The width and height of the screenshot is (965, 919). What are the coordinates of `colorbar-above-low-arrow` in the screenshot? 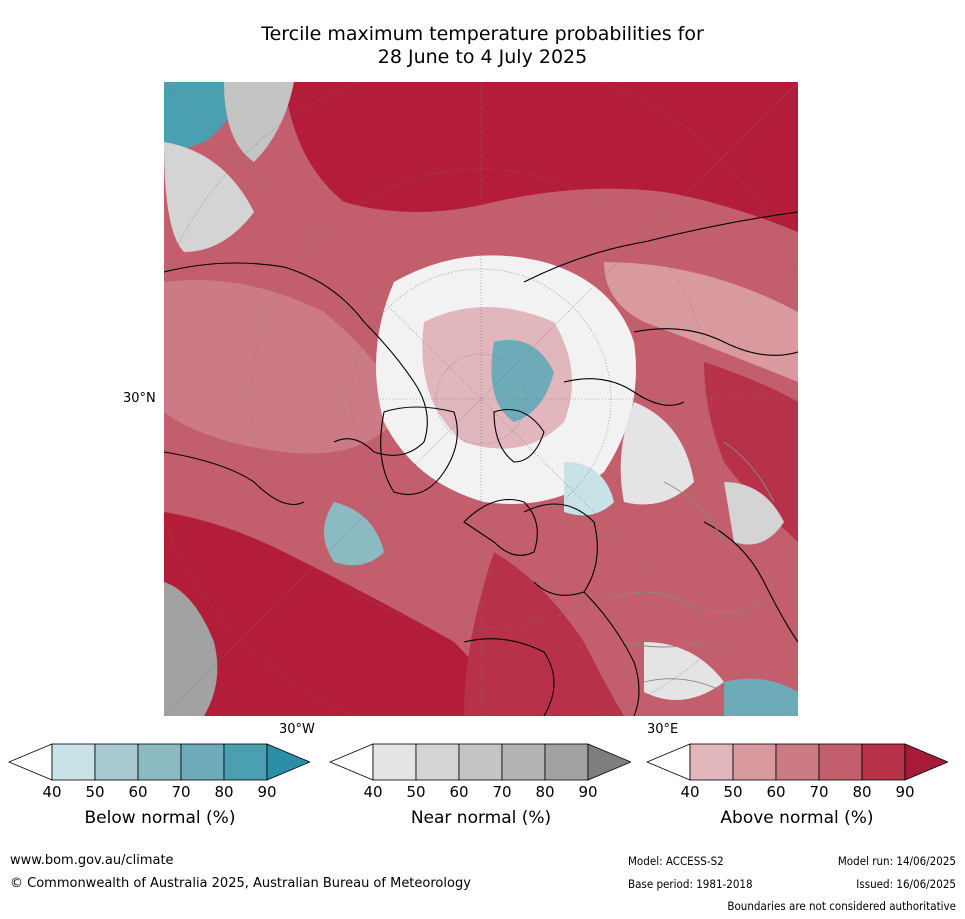 It's located at (668, 762).